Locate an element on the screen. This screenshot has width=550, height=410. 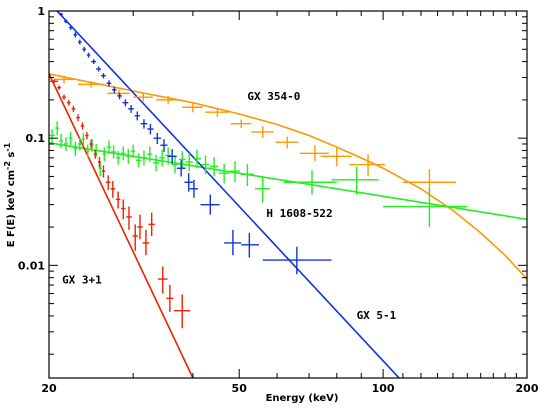
y-tick-label: 0.1 is located at coordinates (36, 138).